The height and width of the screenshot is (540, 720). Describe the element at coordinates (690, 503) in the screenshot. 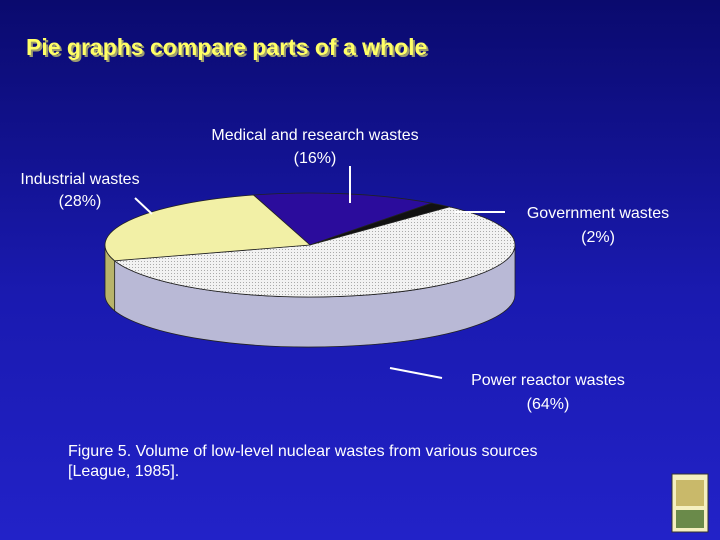

I see `book-icon` at that location.